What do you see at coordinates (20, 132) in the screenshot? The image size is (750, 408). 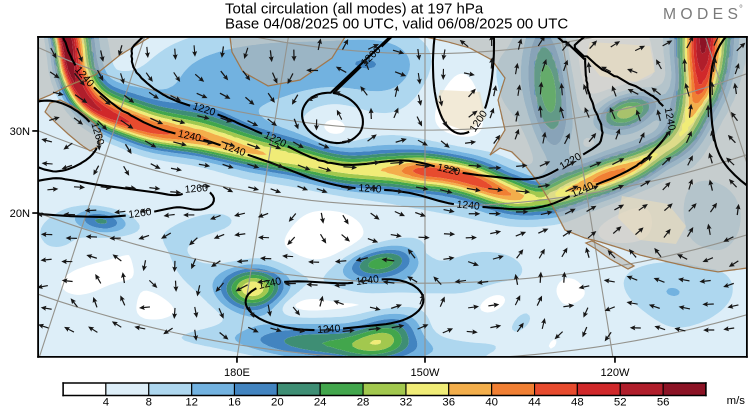 I see `svg-text: 30N` at bounding box center [20, 132].